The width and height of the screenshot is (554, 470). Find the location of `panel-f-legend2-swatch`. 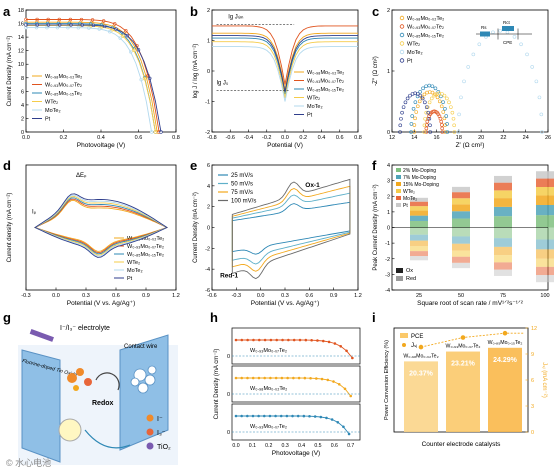

panel-f-legend2-swatch is located at coordinates (399, 270).